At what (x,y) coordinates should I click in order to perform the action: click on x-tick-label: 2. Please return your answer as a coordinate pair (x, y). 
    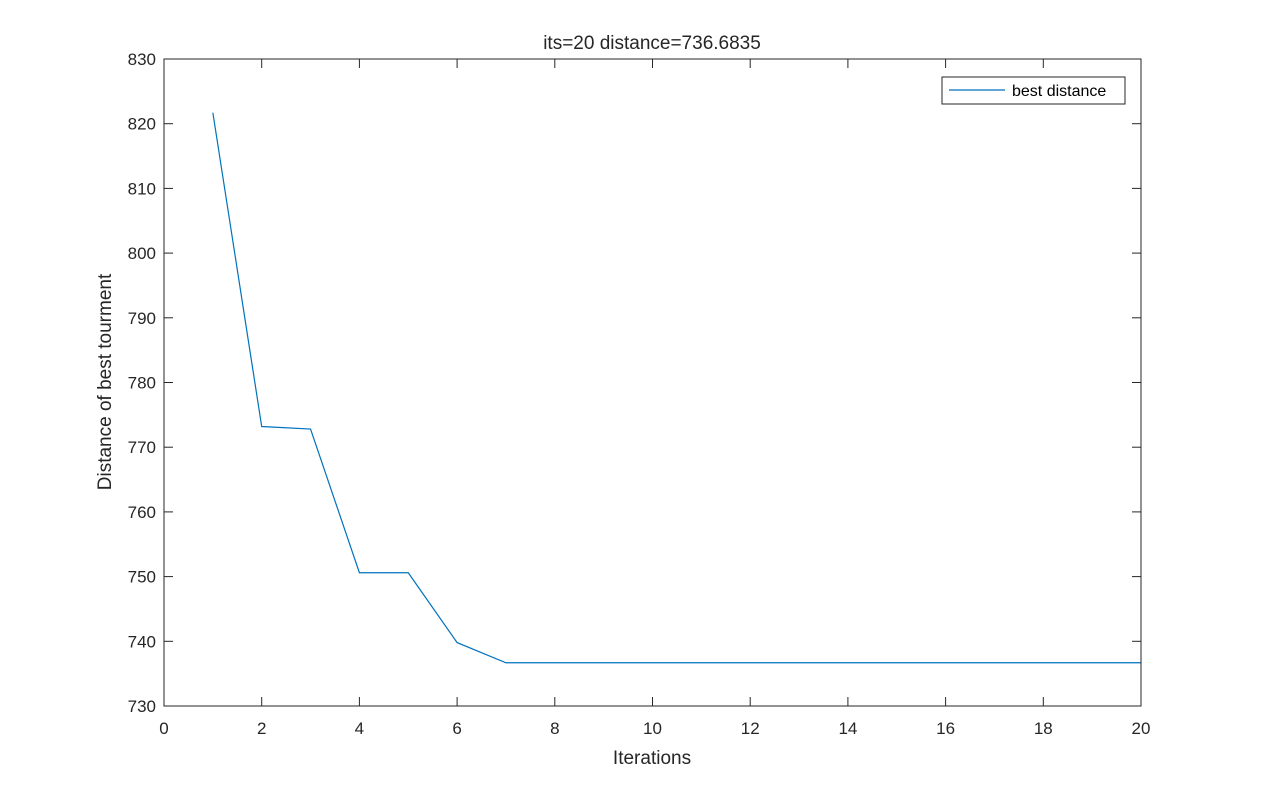
    Looking at the image, I should click on (261, 728).